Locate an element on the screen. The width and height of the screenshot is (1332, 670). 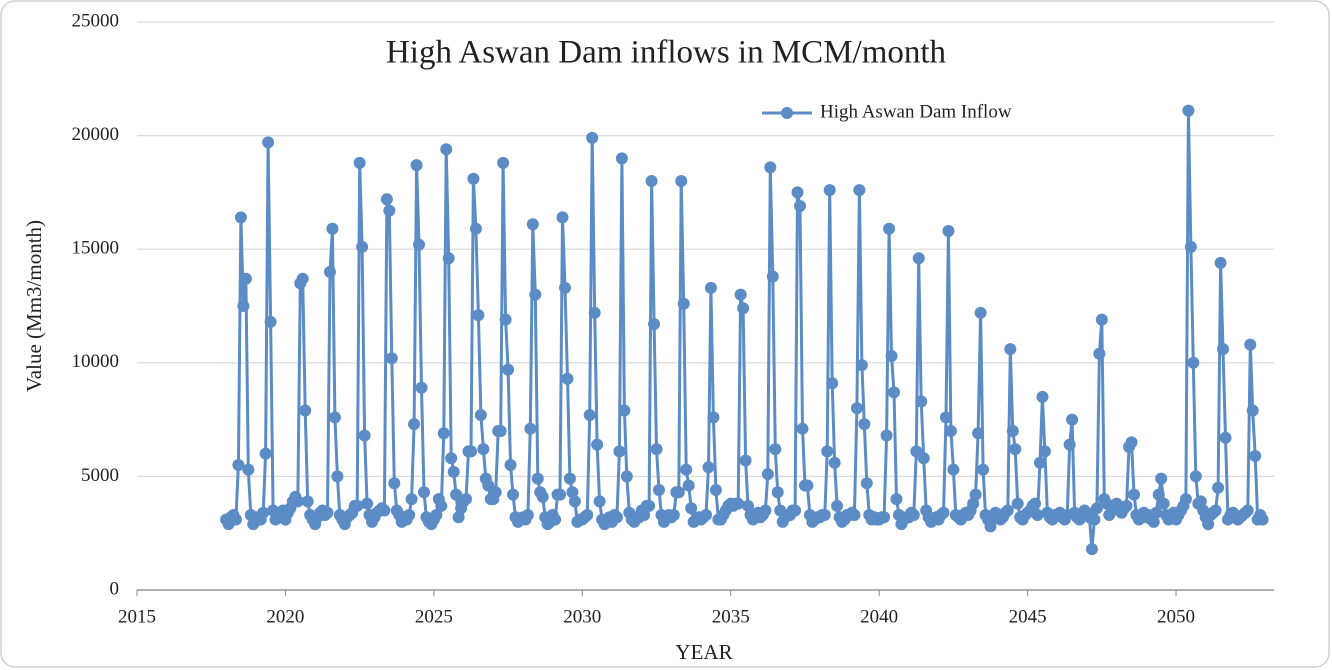
x-tick-label: 2020 is located at coordinates (285, 616).